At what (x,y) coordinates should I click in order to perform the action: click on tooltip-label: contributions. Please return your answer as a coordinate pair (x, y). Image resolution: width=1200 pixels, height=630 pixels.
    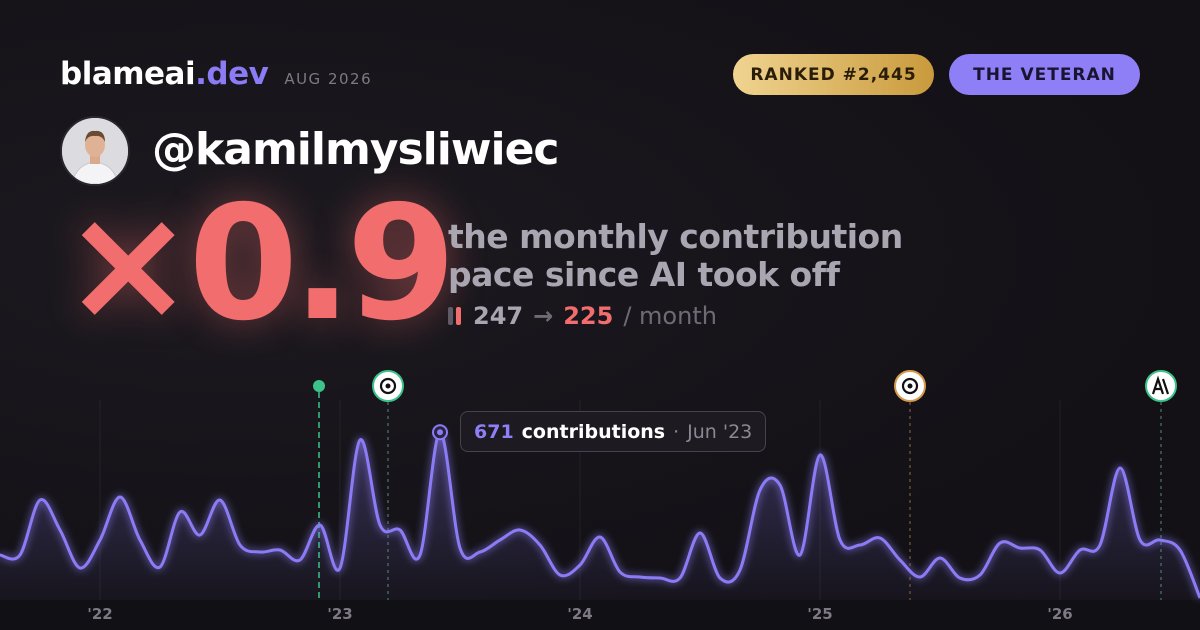
    Looking at the image, I should click on (593, 431).